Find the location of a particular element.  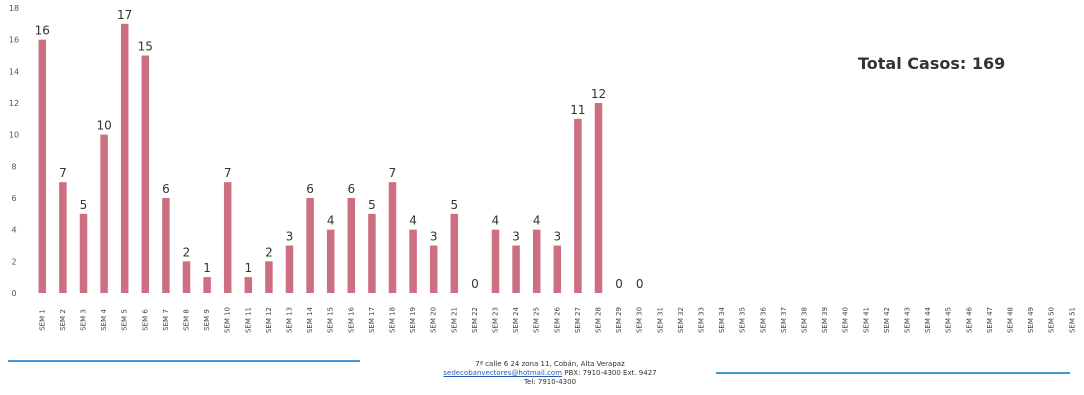

x-tick-label: SEM 14 is located at coordinates (310, 319).